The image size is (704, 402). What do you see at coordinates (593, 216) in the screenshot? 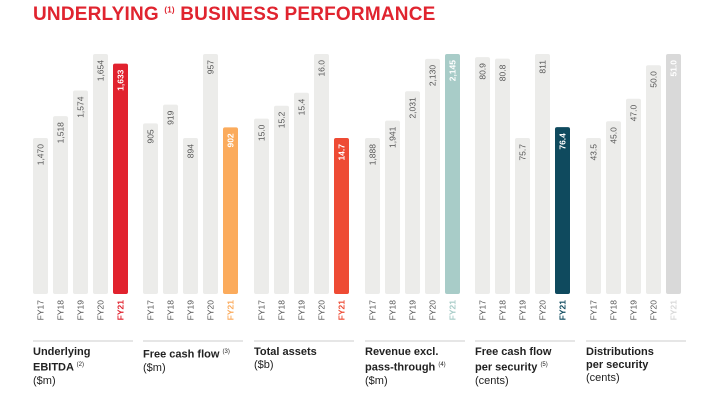
I see `bar-distributions-fy17` at bounding box center [593, 216].